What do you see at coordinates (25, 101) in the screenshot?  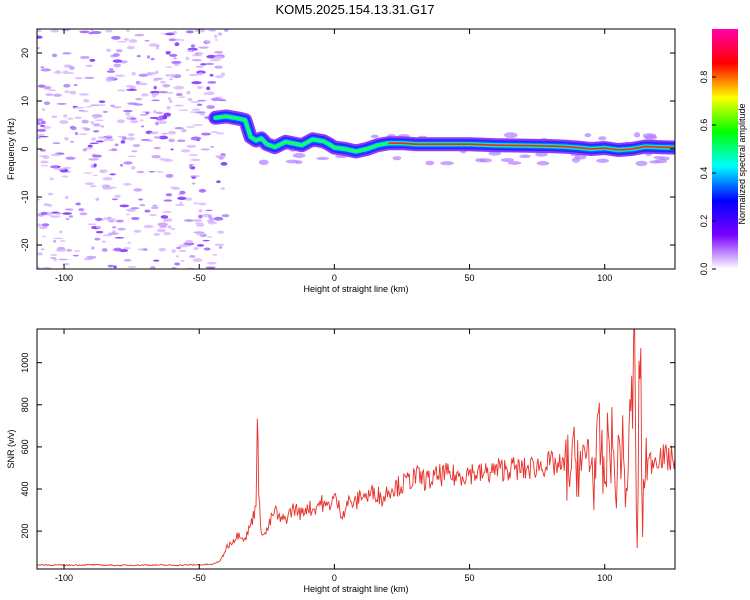 I see `y-tick-label: 10` at bounding box center [25, 101].